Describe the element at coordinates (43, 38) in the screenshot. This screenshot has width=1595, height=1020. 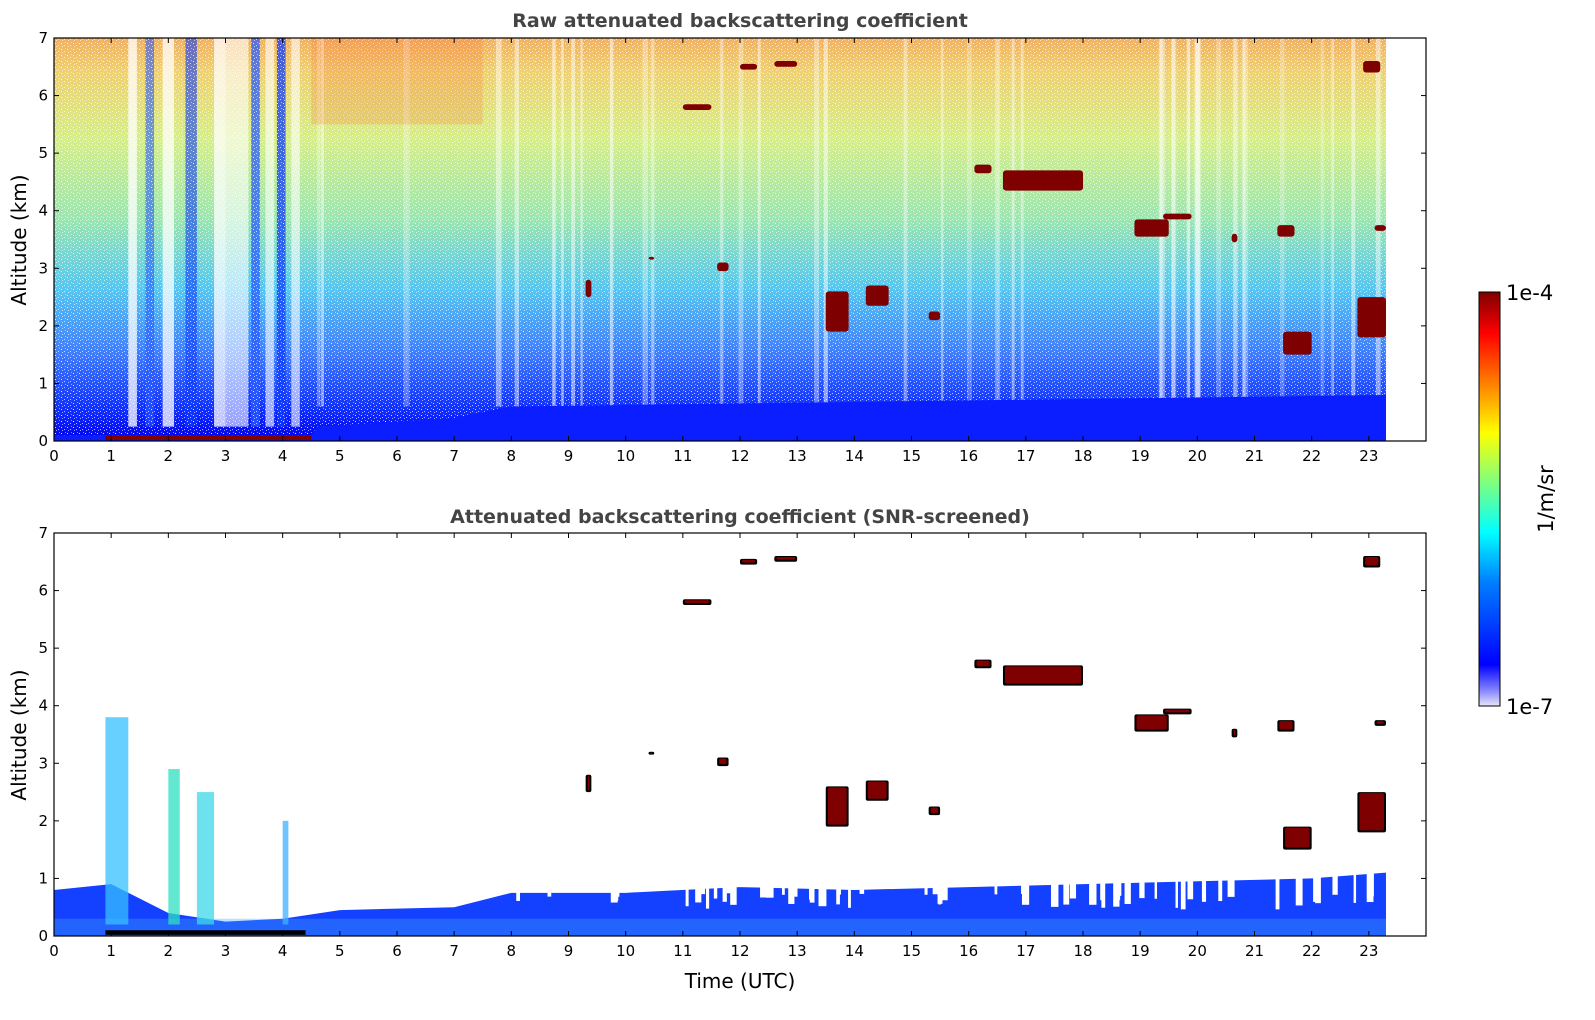
I see `raw-y-tick-label: 7` at that location.